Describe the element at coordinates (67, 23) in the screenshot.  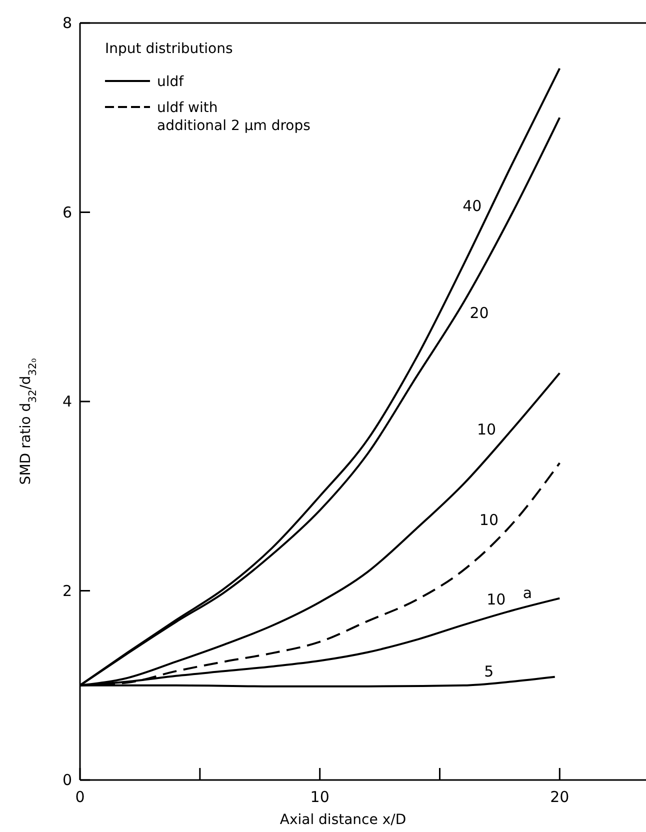
I see `y-tick-label: 8` at that location.